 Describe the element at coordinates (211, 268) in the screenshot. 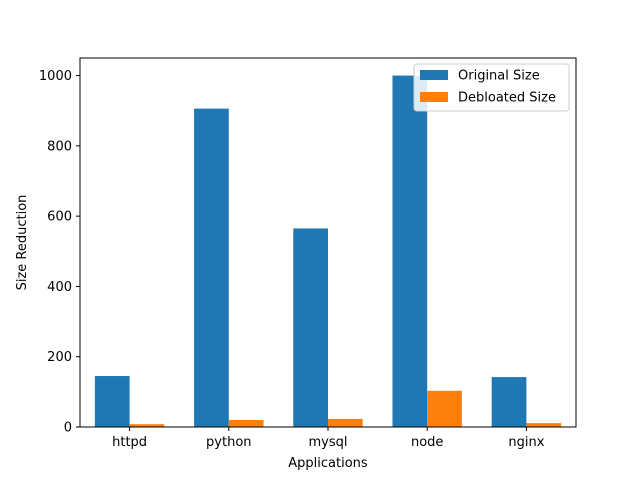

I see `bar-original-python` at that location.